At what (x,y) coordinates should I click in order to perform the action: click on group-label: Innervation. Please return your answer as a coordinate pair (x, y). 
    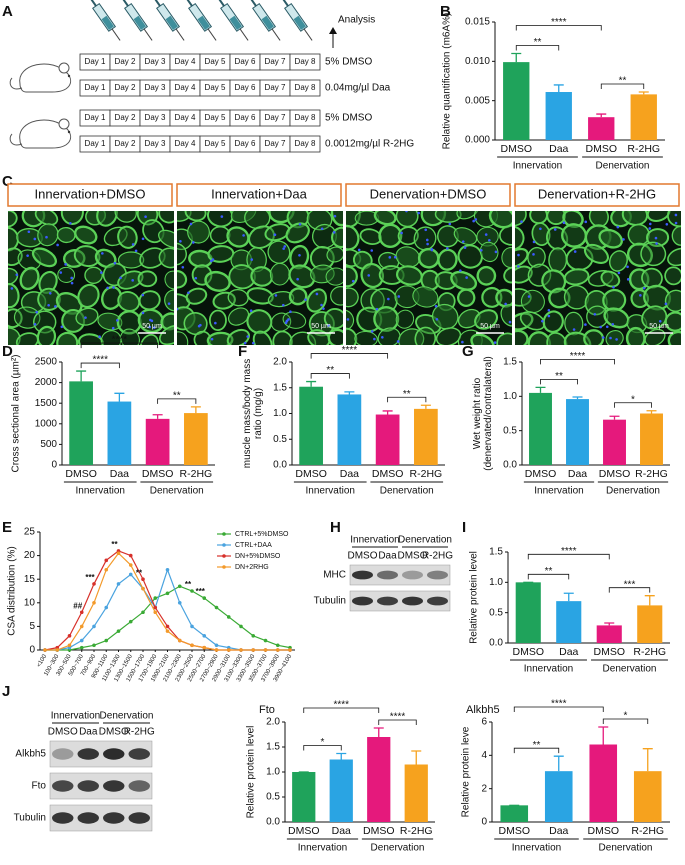
    Looking at the image, I should click on (548, 669).